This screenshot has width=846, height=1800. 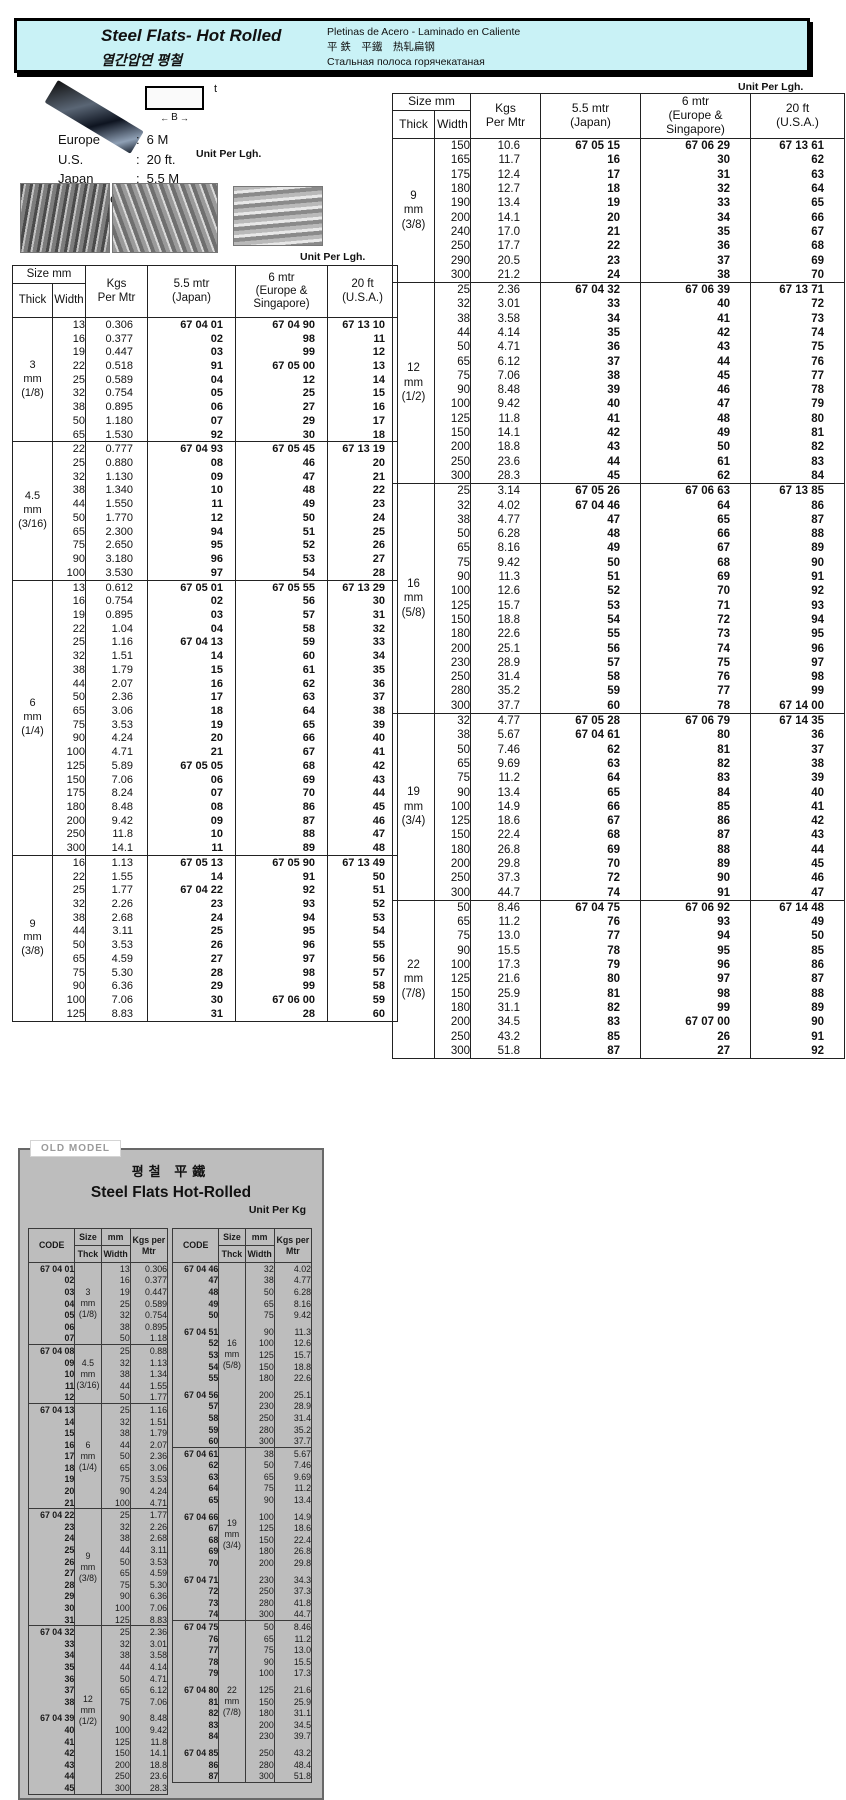 What do you see at coordinates (191, 752) in the screenshot?
I see `code-japan-cell: 21` at bounding box center [191, 752].